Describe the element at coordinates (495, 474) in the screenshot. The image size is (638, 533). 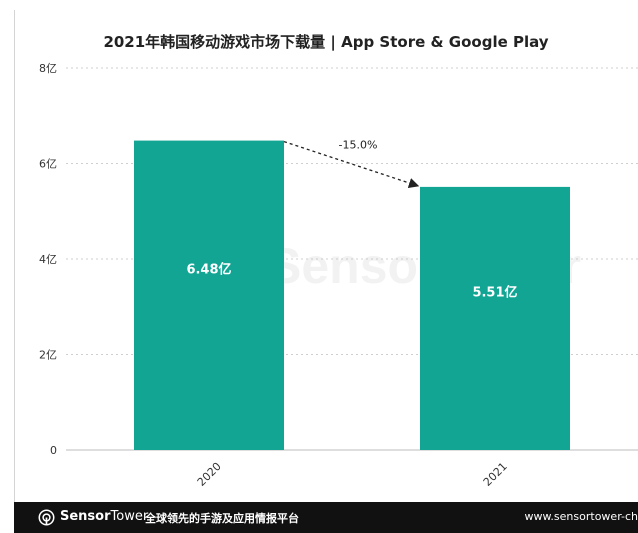
I see `x-tick-label: 2021` at that location.